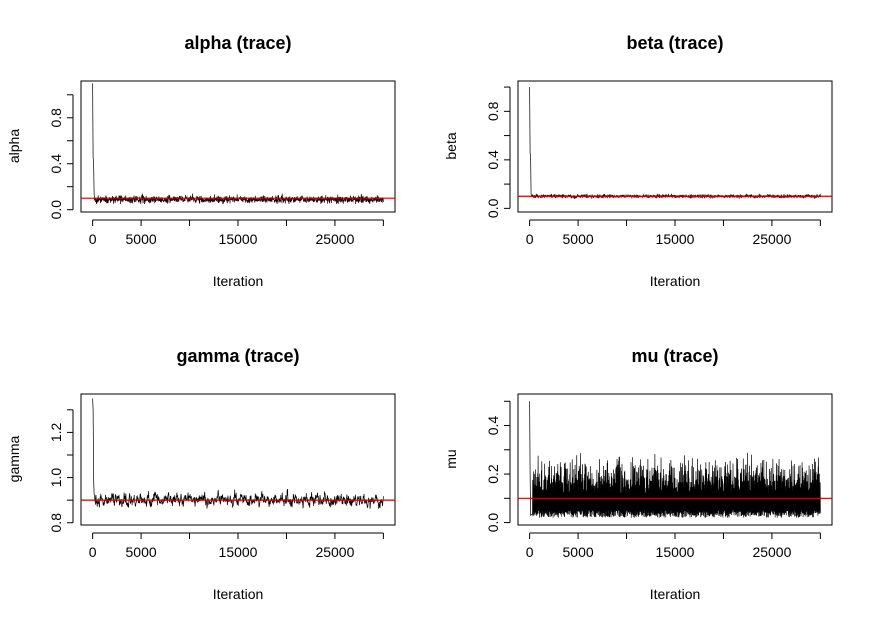  What do you see at coordinates (674, 43) in the screenshot?
I see `chart-title: beta (trace)` at bounding box center [674, 43].